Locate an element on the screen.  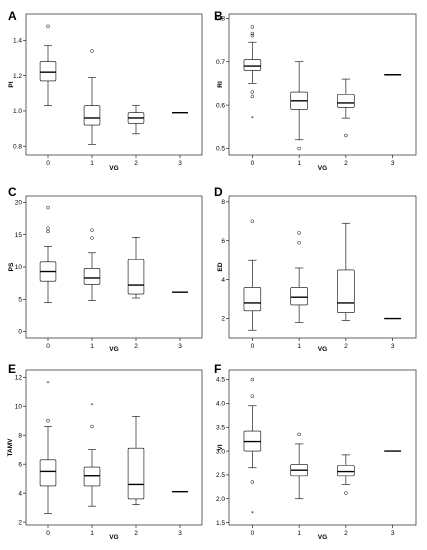
y-tick-label: 1.5 is located at coordinates (220, 523).